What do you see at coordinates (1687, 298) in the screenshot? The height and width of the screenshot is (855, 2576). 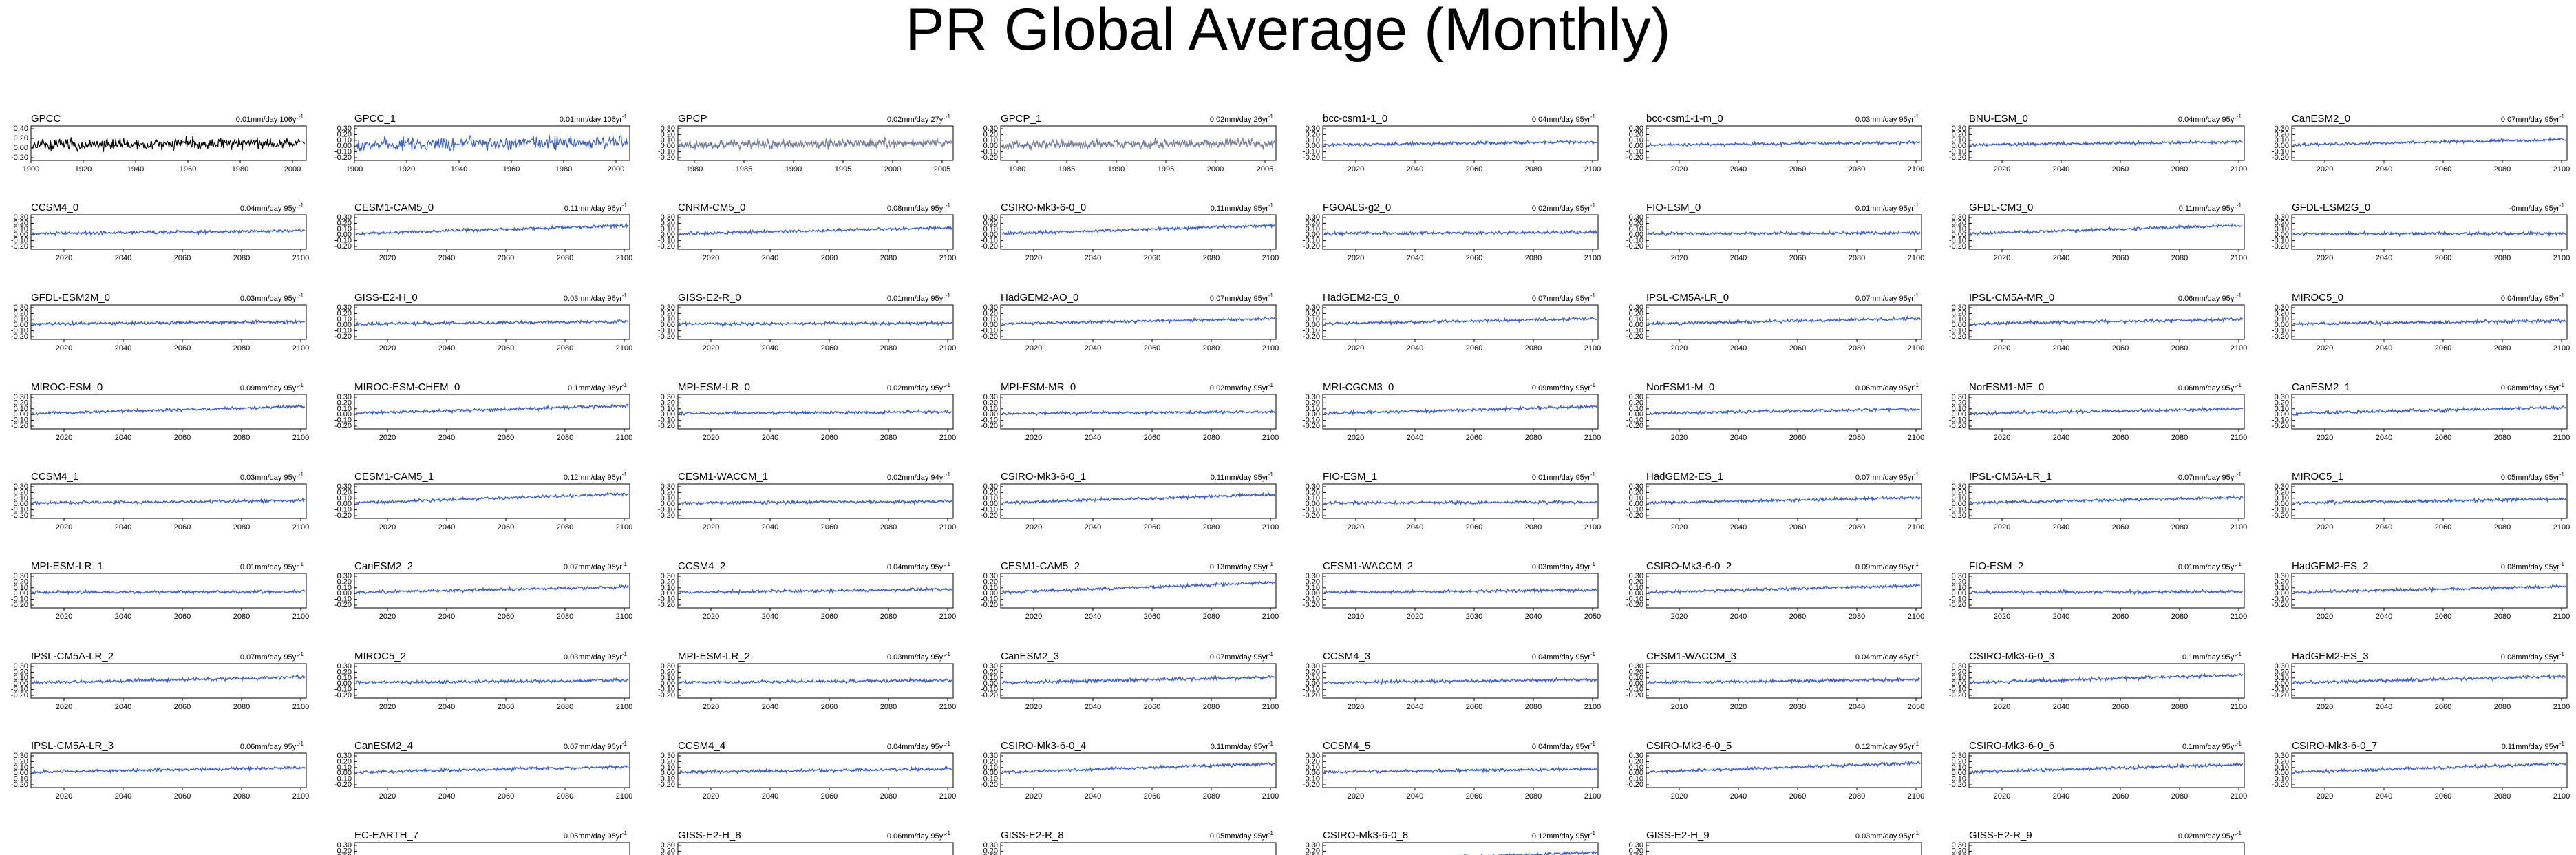 I see `panel-title: IPSL-CM5A-LR_0` at bounding box center [1687, 298].